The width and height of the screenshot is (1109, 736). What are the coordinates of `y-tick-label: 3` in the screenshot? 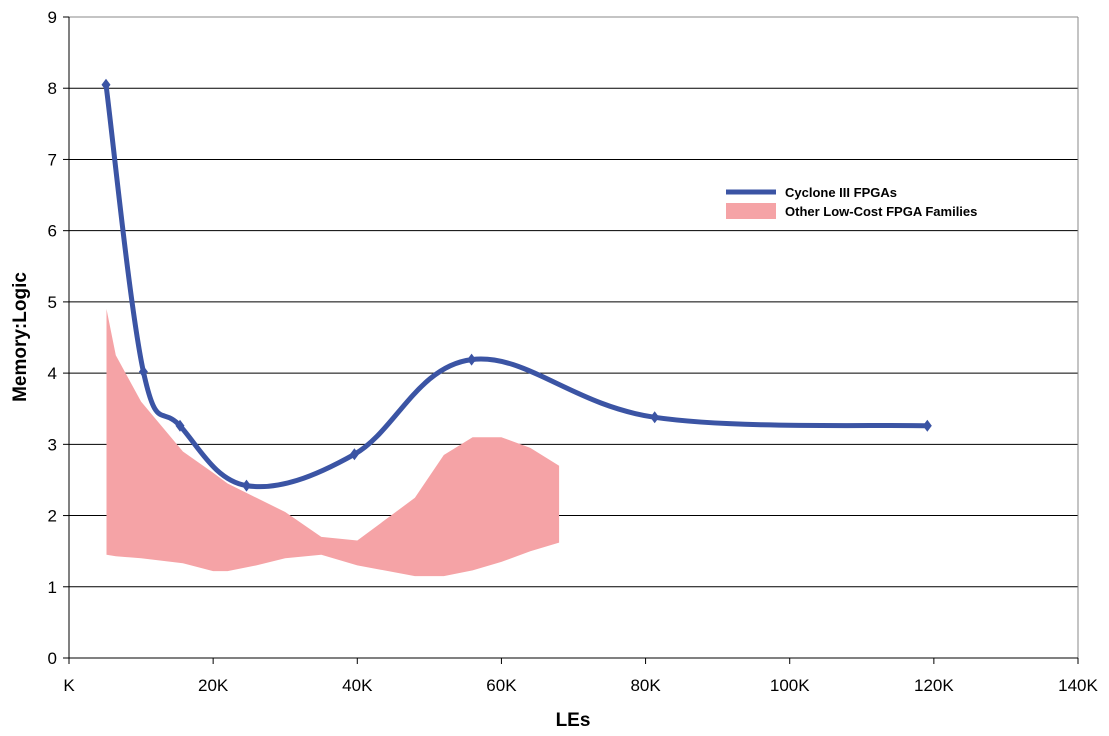 It's located at (52, 444).